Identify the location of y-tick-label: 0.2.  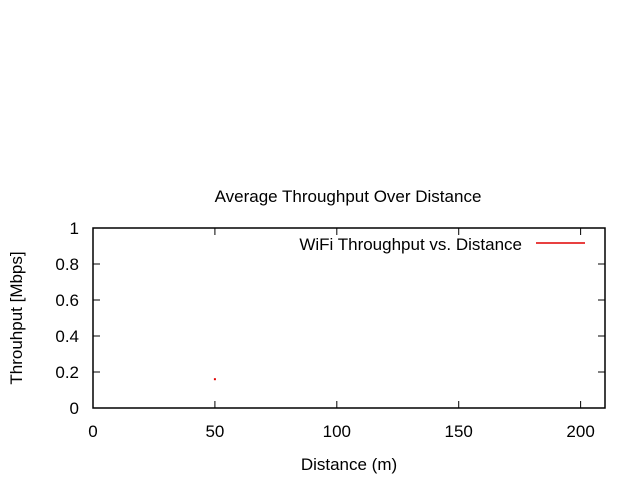
(67, 372).